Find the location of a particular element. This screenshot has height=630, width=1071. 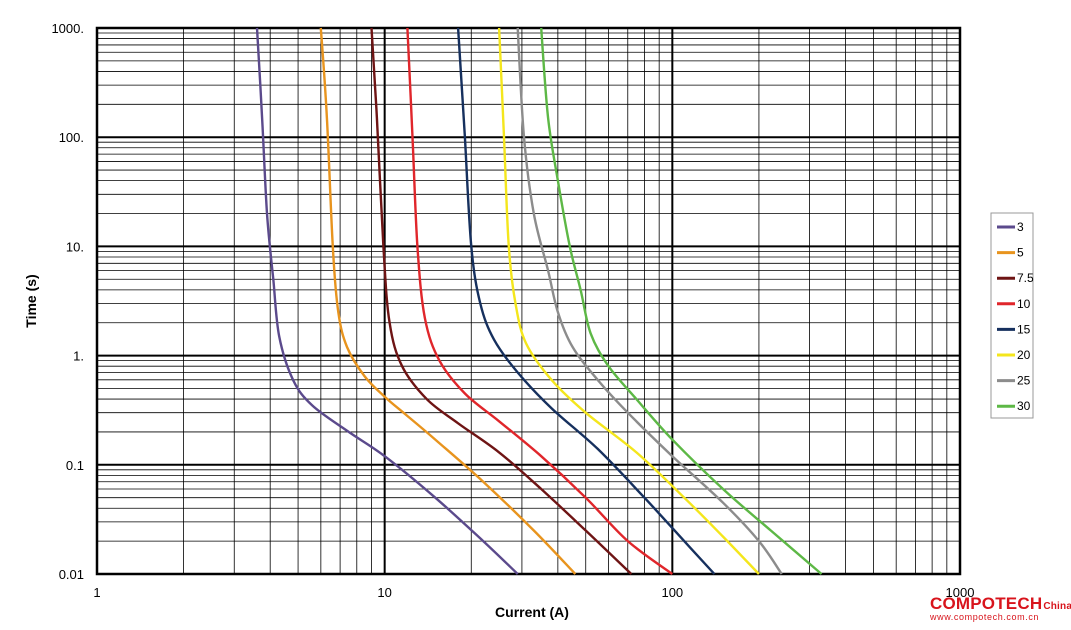

legend-label: 20 is located at coordinates (1024, 355).